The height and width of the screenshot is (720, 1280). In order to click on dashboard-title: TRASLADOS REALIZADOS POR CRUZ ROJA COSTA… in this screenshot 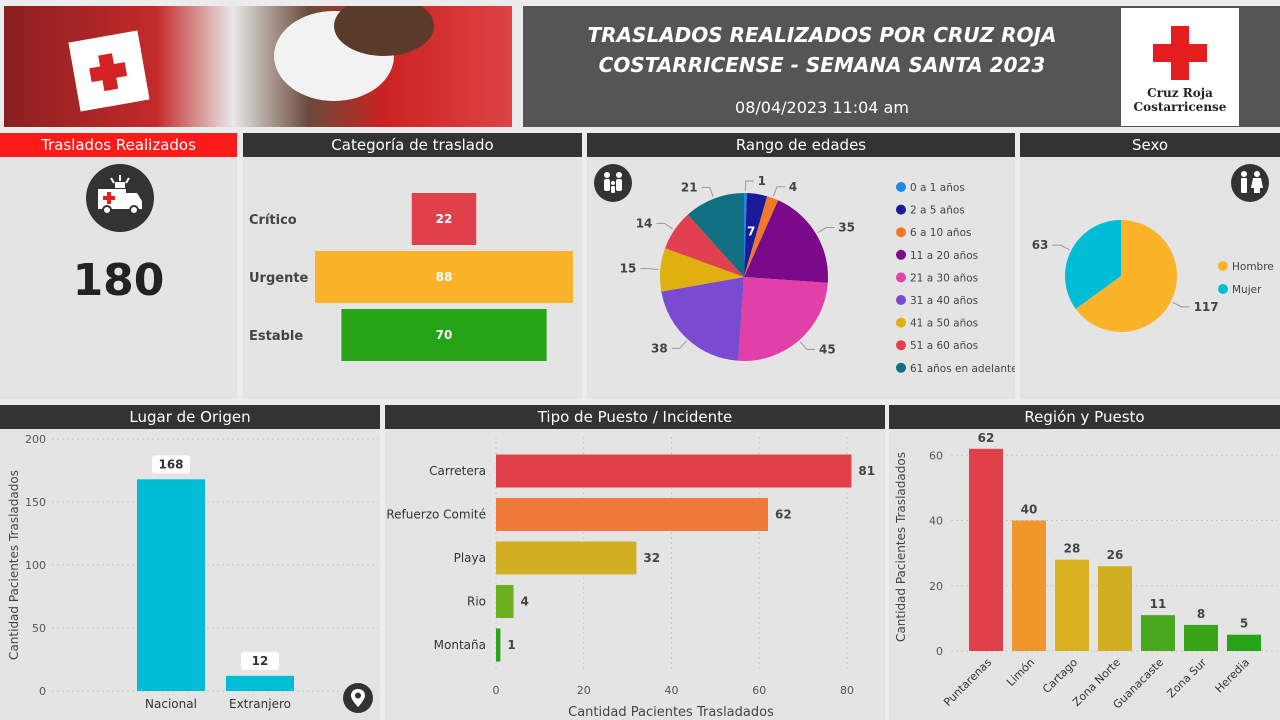, I will do `click(822, 50)`.